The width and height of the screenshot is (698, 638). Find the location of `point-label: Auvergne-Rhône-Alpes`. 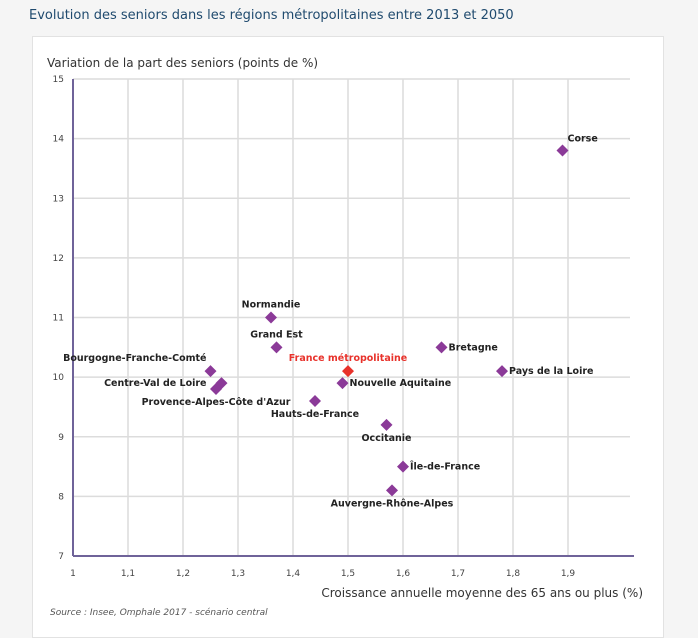

point-label: Auvergne-Rhône-Alpes is located at coordinates (392, 503).